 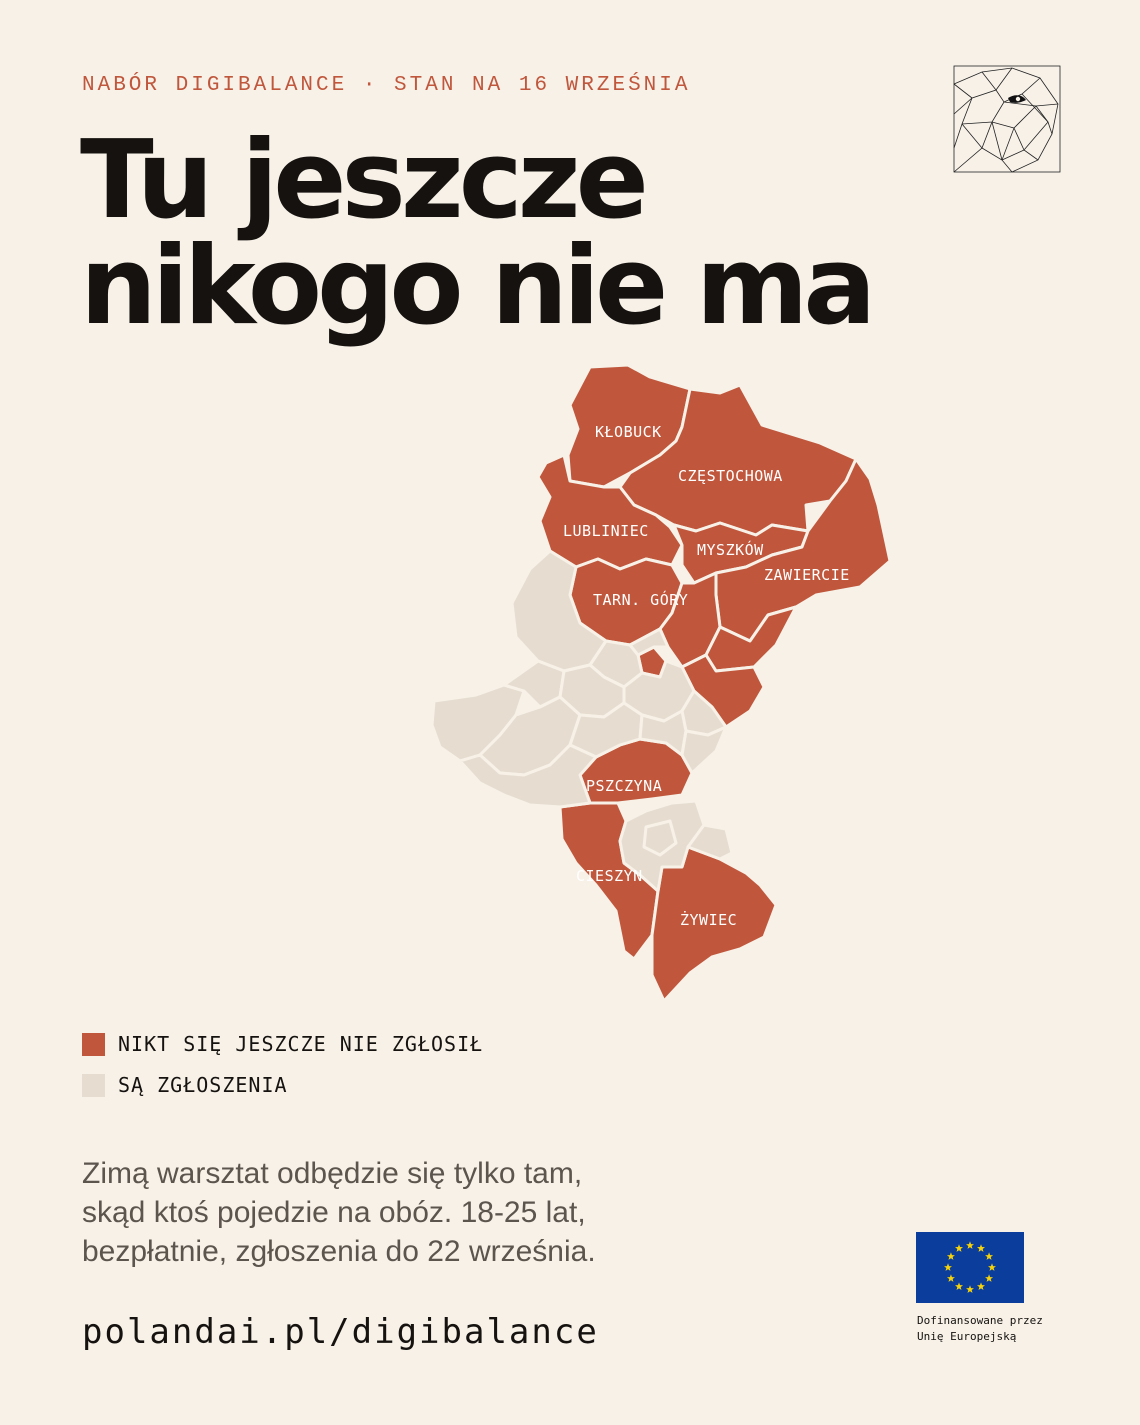 What do you see at coordinates (660, 838) in the screenshot?
I see `region-bielsko-city` at bounding box center [660, 838].